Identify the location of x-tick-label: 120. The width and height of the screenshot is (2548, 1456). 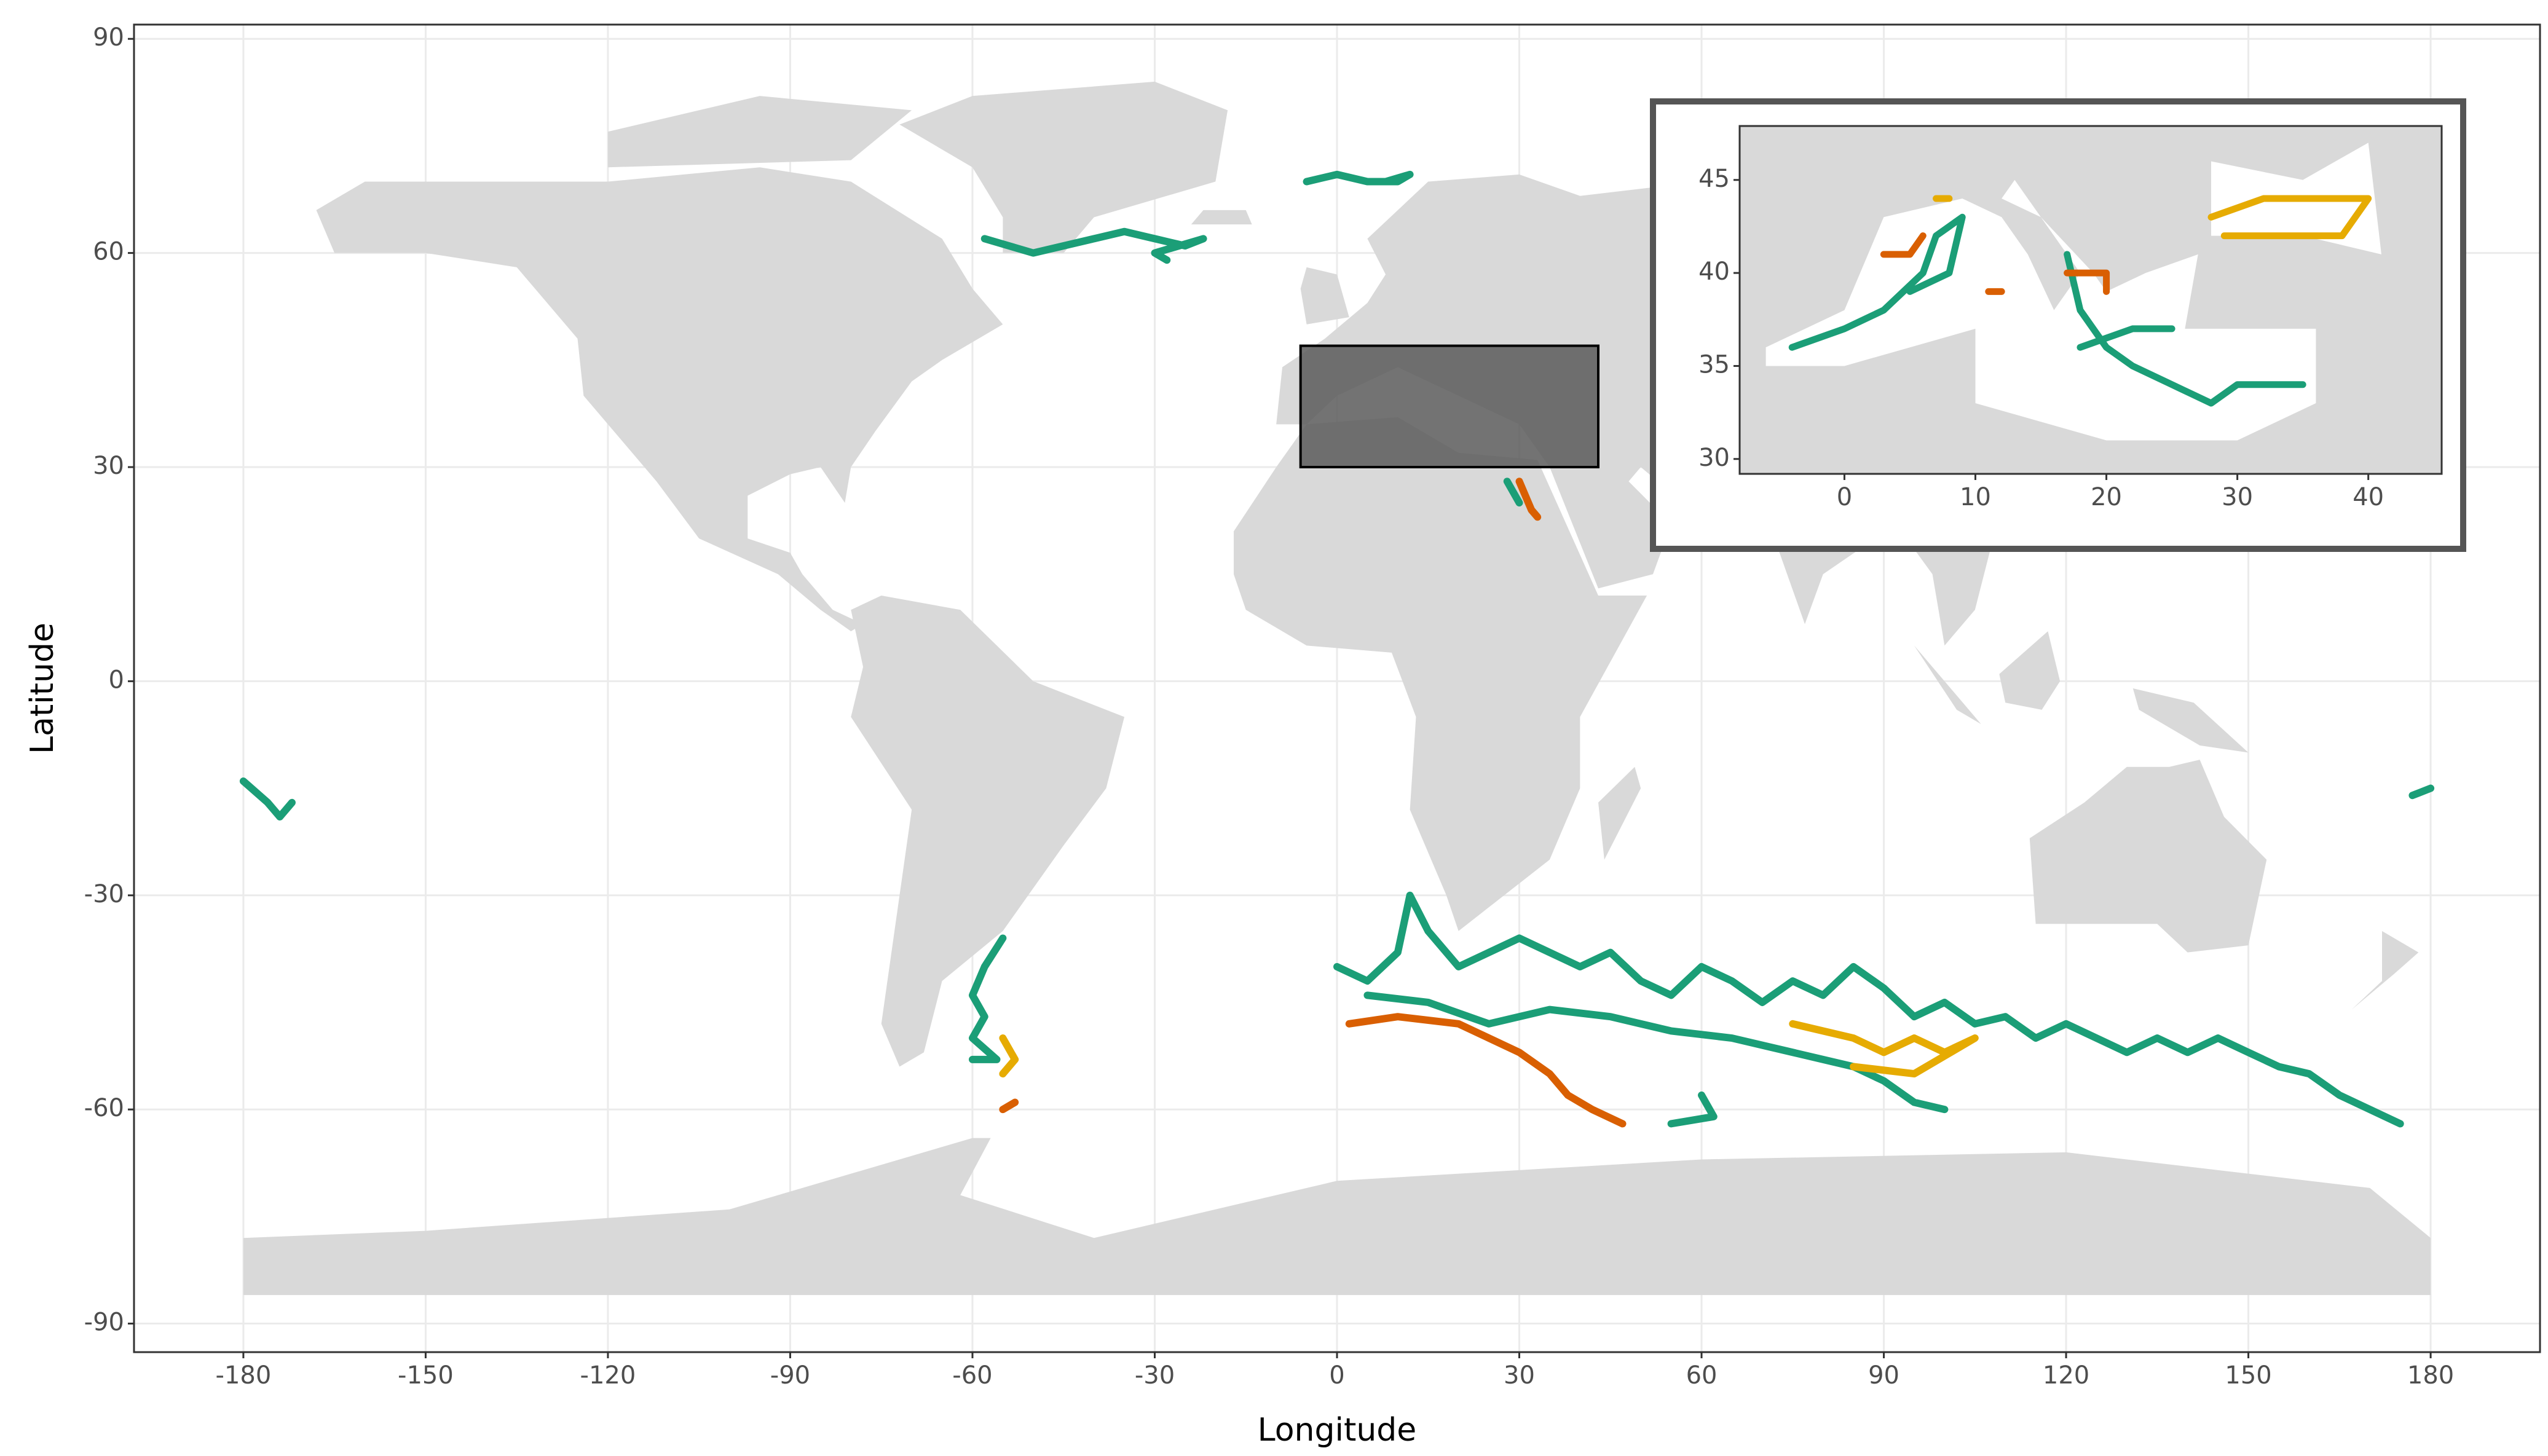
(2066, 1375).